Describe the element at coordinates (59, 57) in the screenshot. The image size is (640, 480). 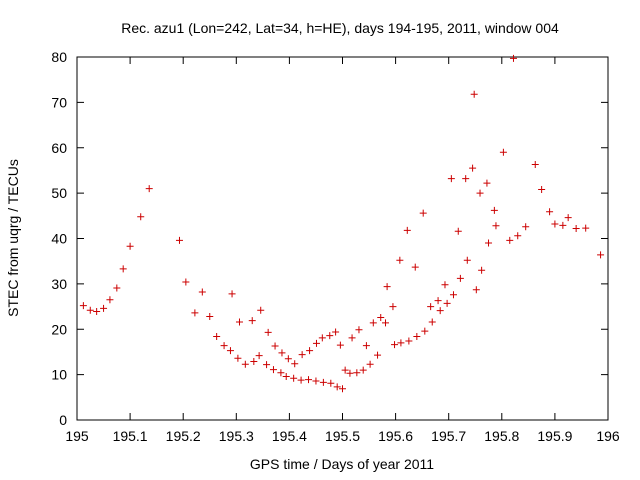
I see `y-tick-label: 80` at that location.